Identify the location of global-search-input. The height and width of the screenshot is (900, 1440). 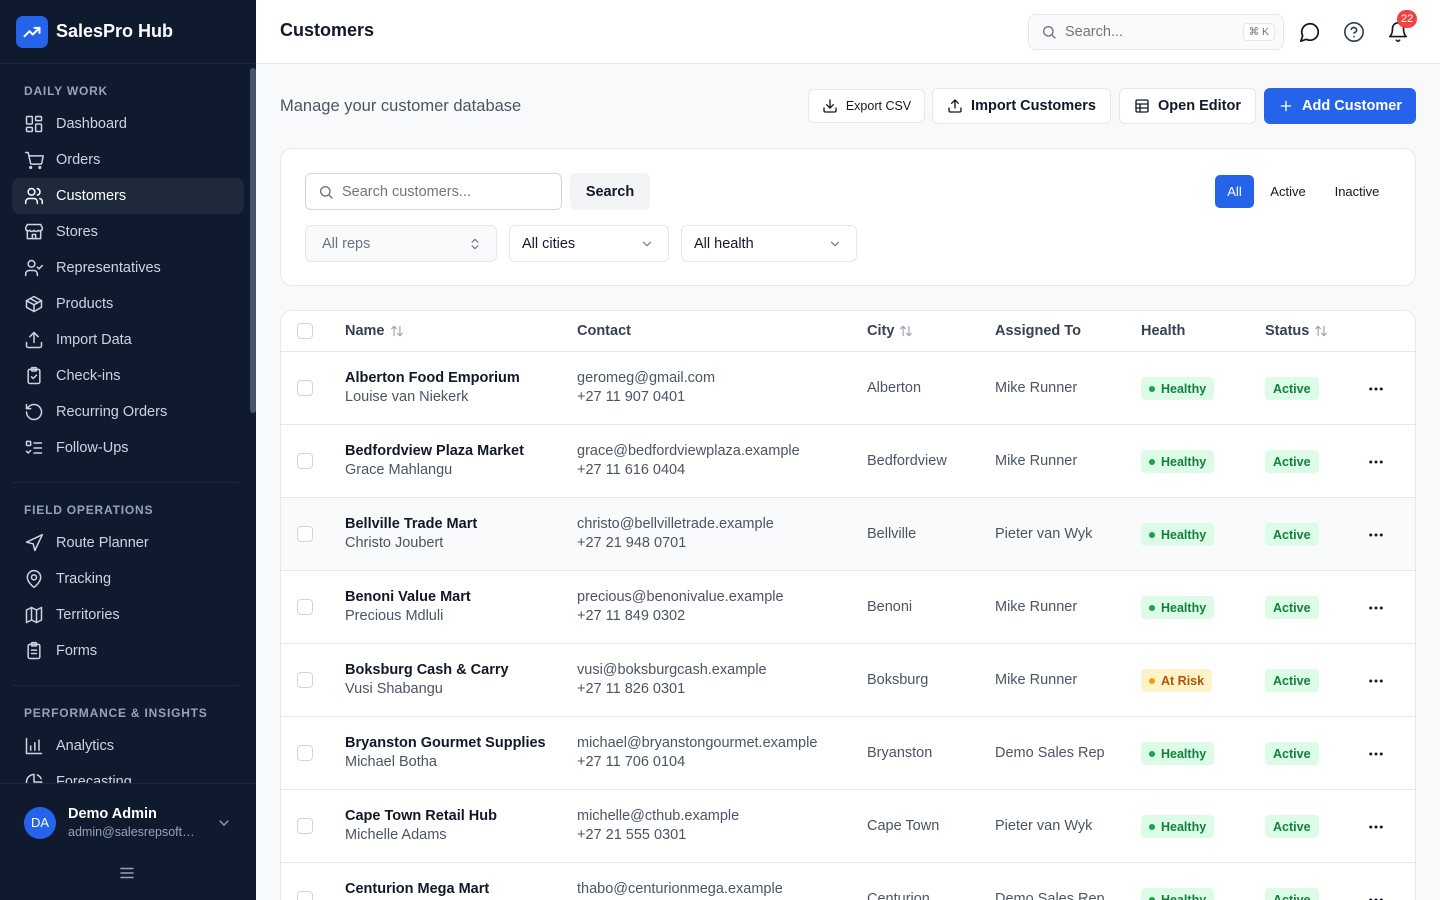
(1150, 32).